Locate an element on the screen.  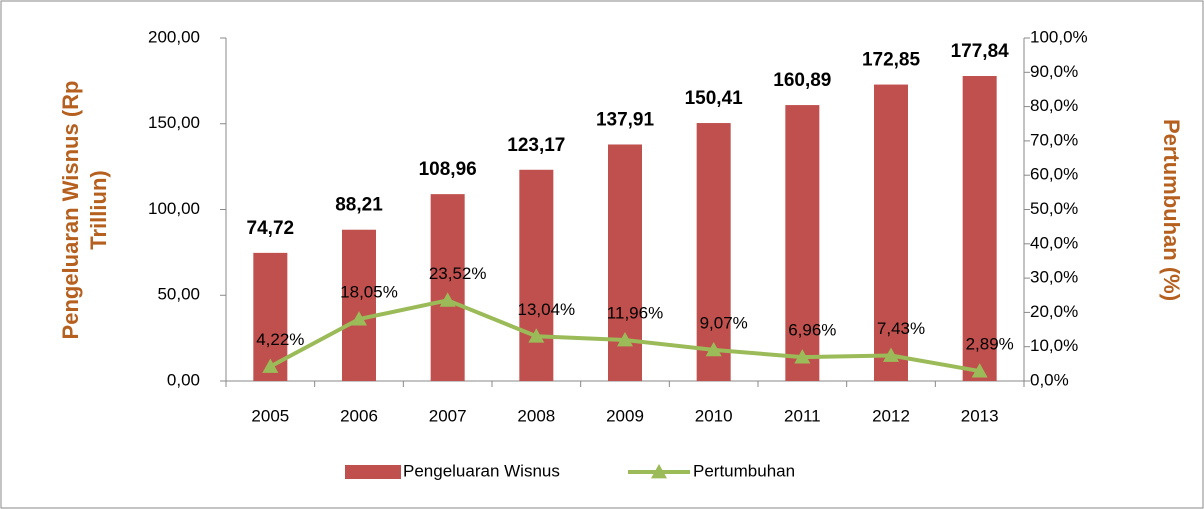
line-label: 6,96% is located at coordinates (812, 330).